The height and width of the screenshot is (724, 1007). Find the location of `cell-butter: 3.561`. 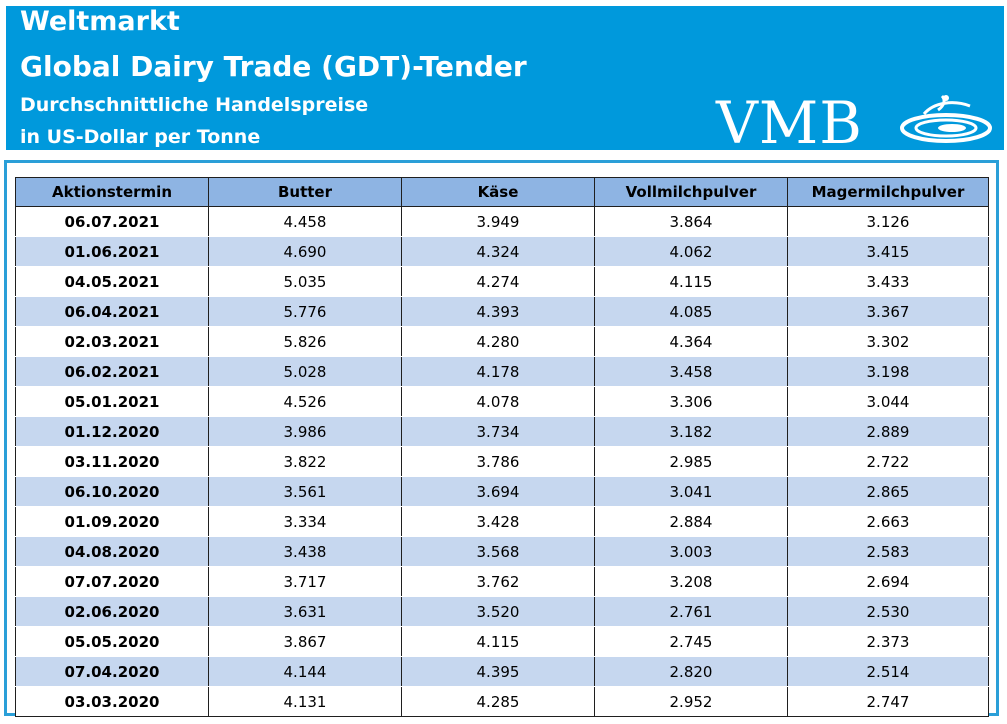

cell-butter: 3.561 is located at coordinates (305, 491).